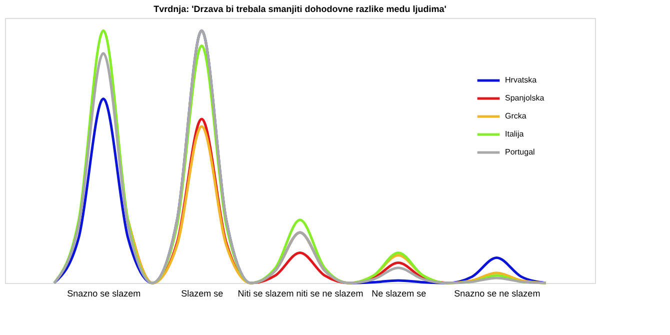  What do you see at coordinates (520, 152) in the screenshot?
I see `legend-label: Portugal` at bounding box center [520, 152].